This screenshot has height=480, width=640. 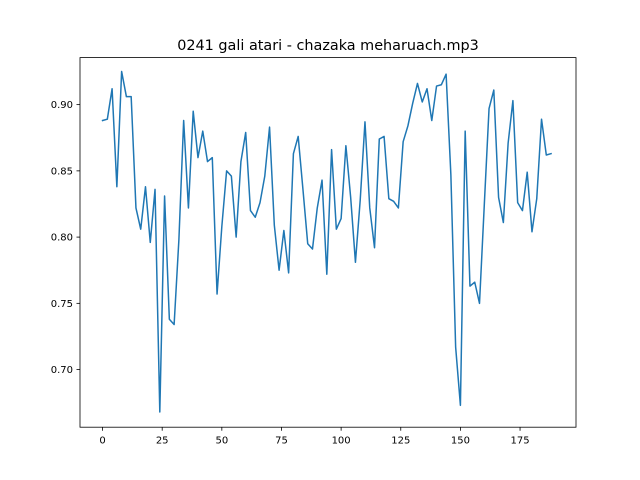 I want to click on y-tick-label: 0.85, so click(x=62, y=171).